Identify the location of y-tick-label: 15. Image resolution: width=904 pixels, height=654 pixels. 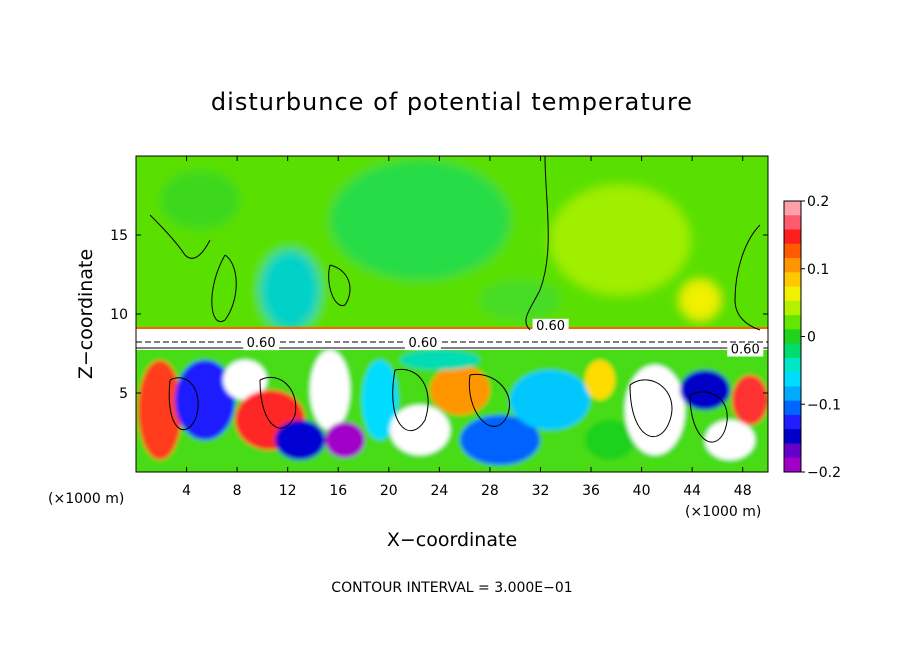
(119, 236).